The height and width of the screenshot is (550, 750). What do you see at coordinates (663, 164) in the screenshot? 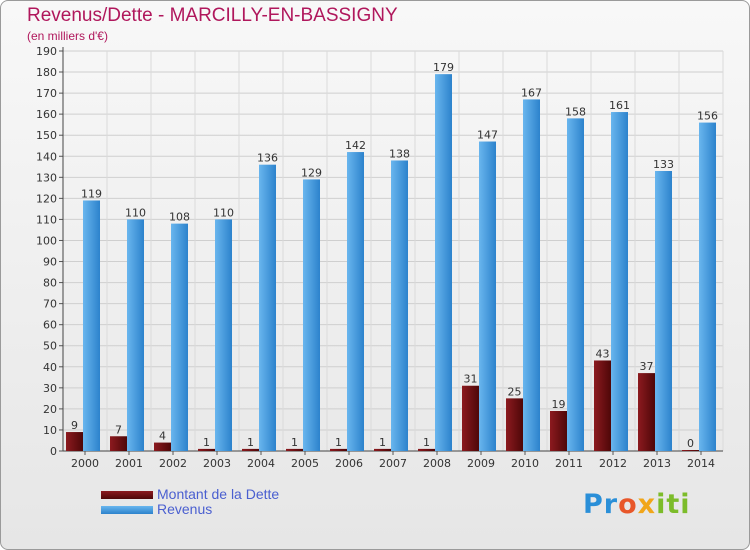
I see `data-label-revenus: 133` at bounding box center [663, 164].